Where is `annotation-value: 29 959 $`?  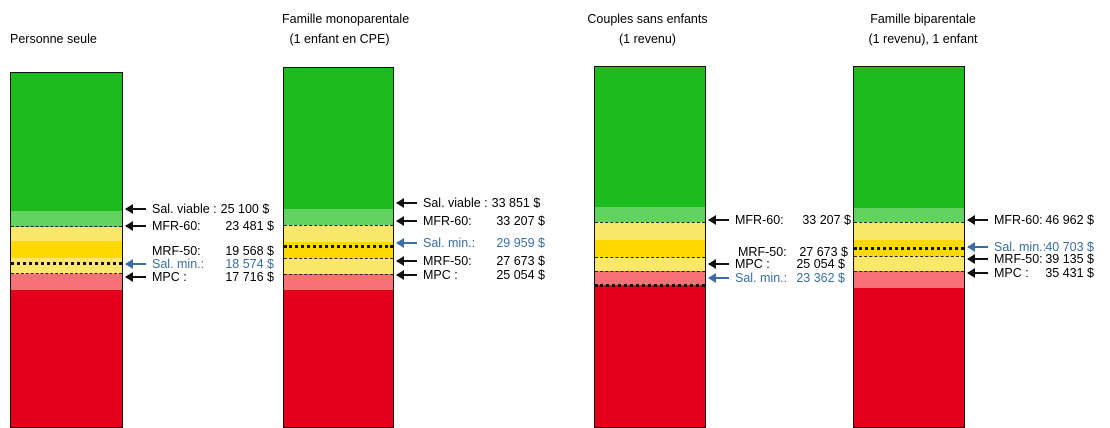 annotation-value: 29 959 $ is located at coordinates (520, 243).